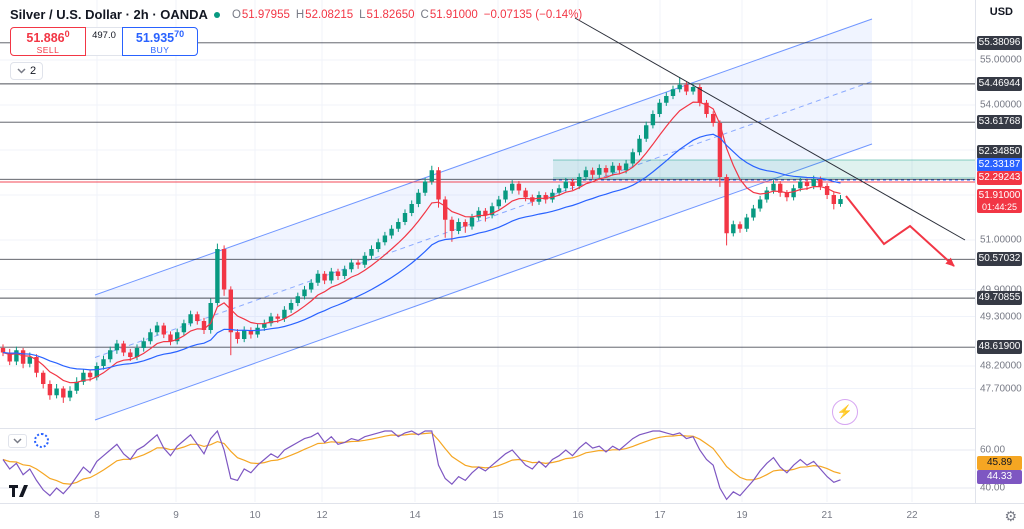  I want to click on indicator-collapse-button, so click(17, 440).